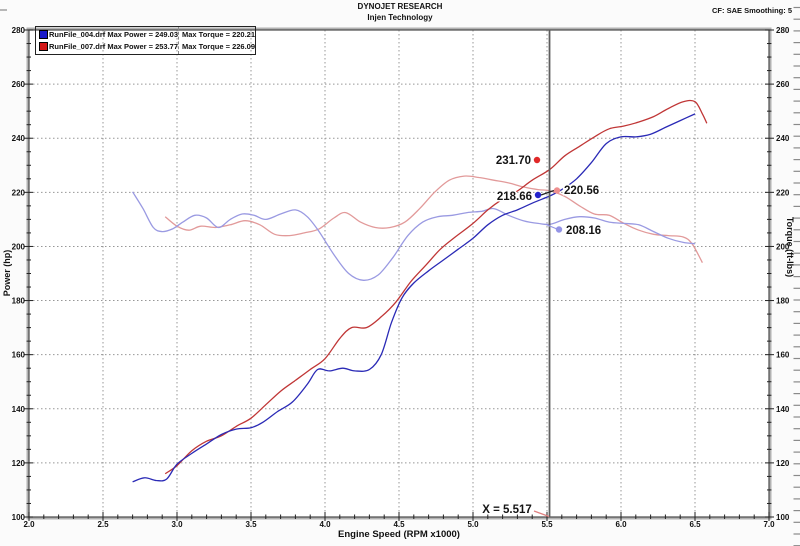 The height and width of the screenshot is (546, 800). I want to click on left-tick-label: 160, so click(19, 355).